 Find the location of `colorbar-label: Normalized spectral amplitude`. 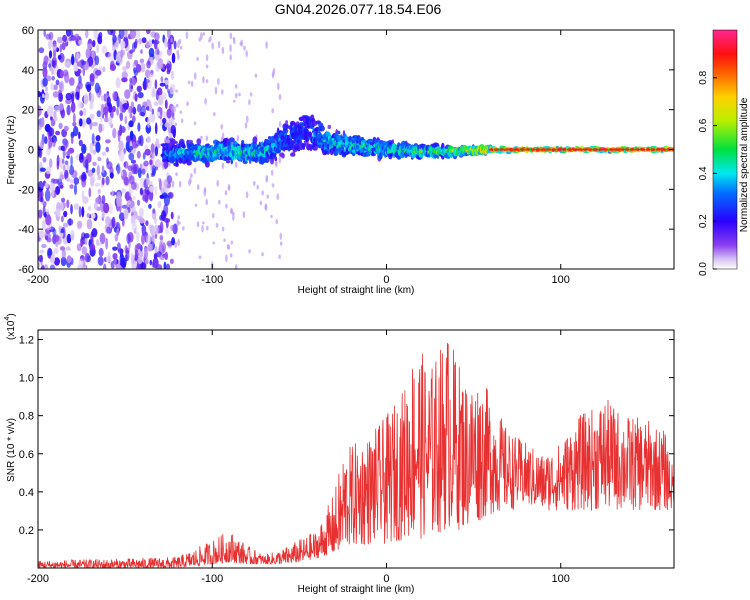

colorbar-label: Normalized spectral amplitude is located at coordinates (744, 164).